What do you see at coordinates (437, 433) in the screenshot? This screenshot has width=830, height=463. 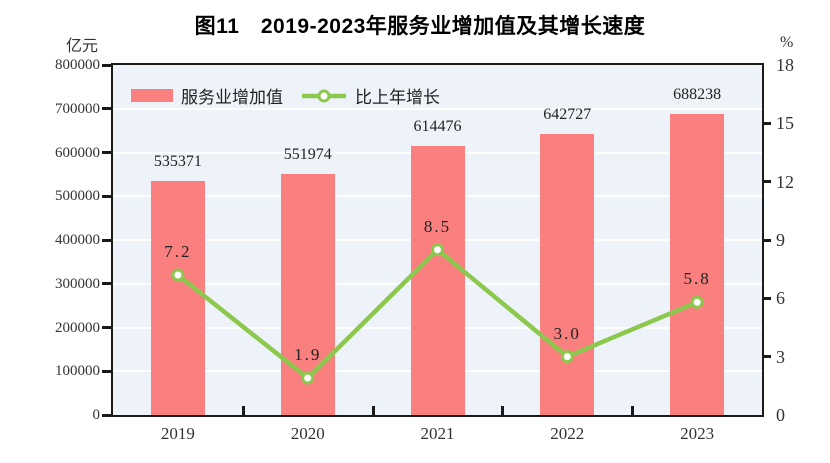 I see `x-axis-category-label: 2021` at bounding box center [437, 433].